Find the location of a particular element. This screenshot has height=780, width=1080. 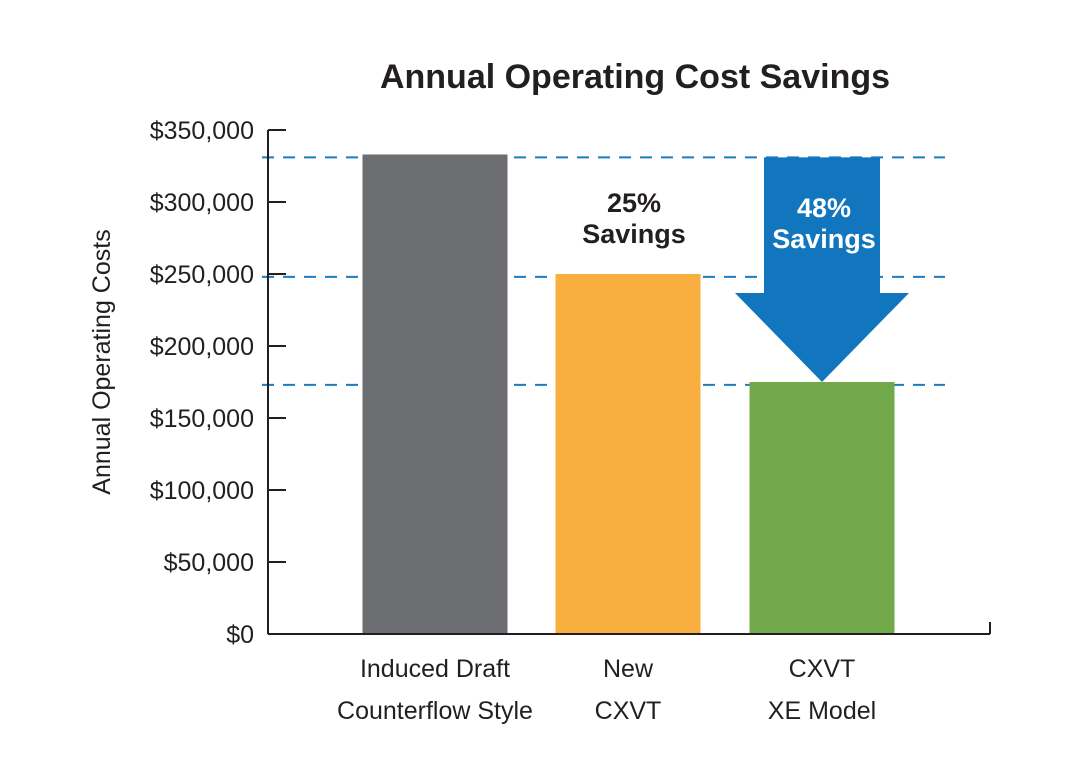

category-label-2-line-0: CXVT is located at coordinates (822, 669).